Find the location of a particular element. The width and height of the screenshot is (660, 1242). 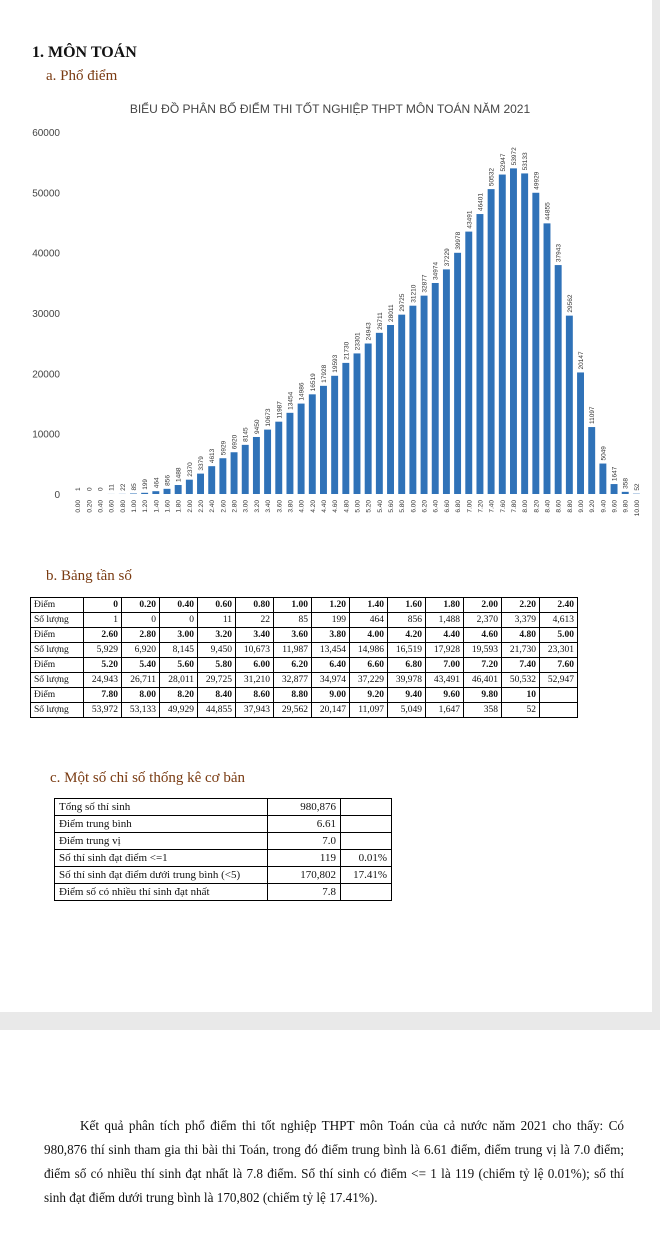

count-cell: 11,097 is located at coordinates (368, 710).